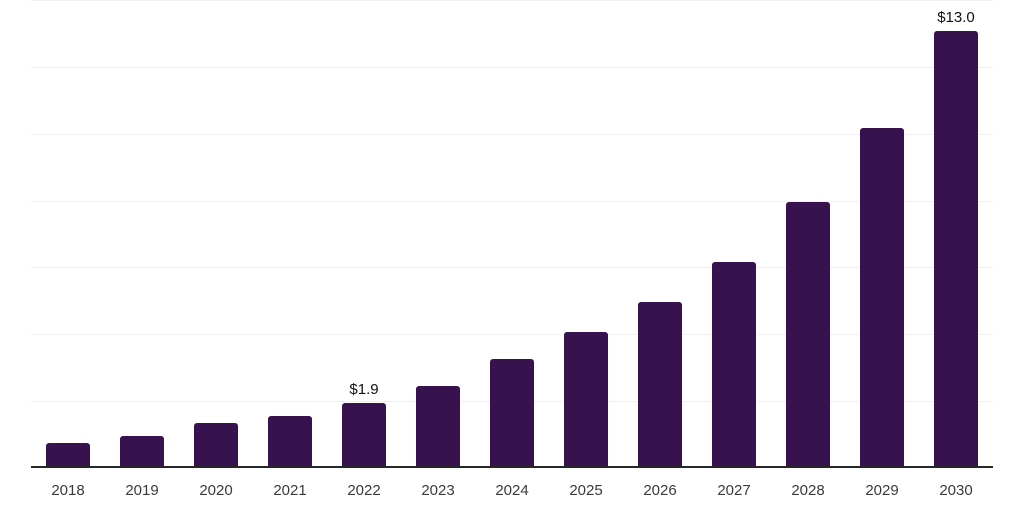 This screenshot has width=1024, height=512. I want to click on bar-2019, so click(142, 450).